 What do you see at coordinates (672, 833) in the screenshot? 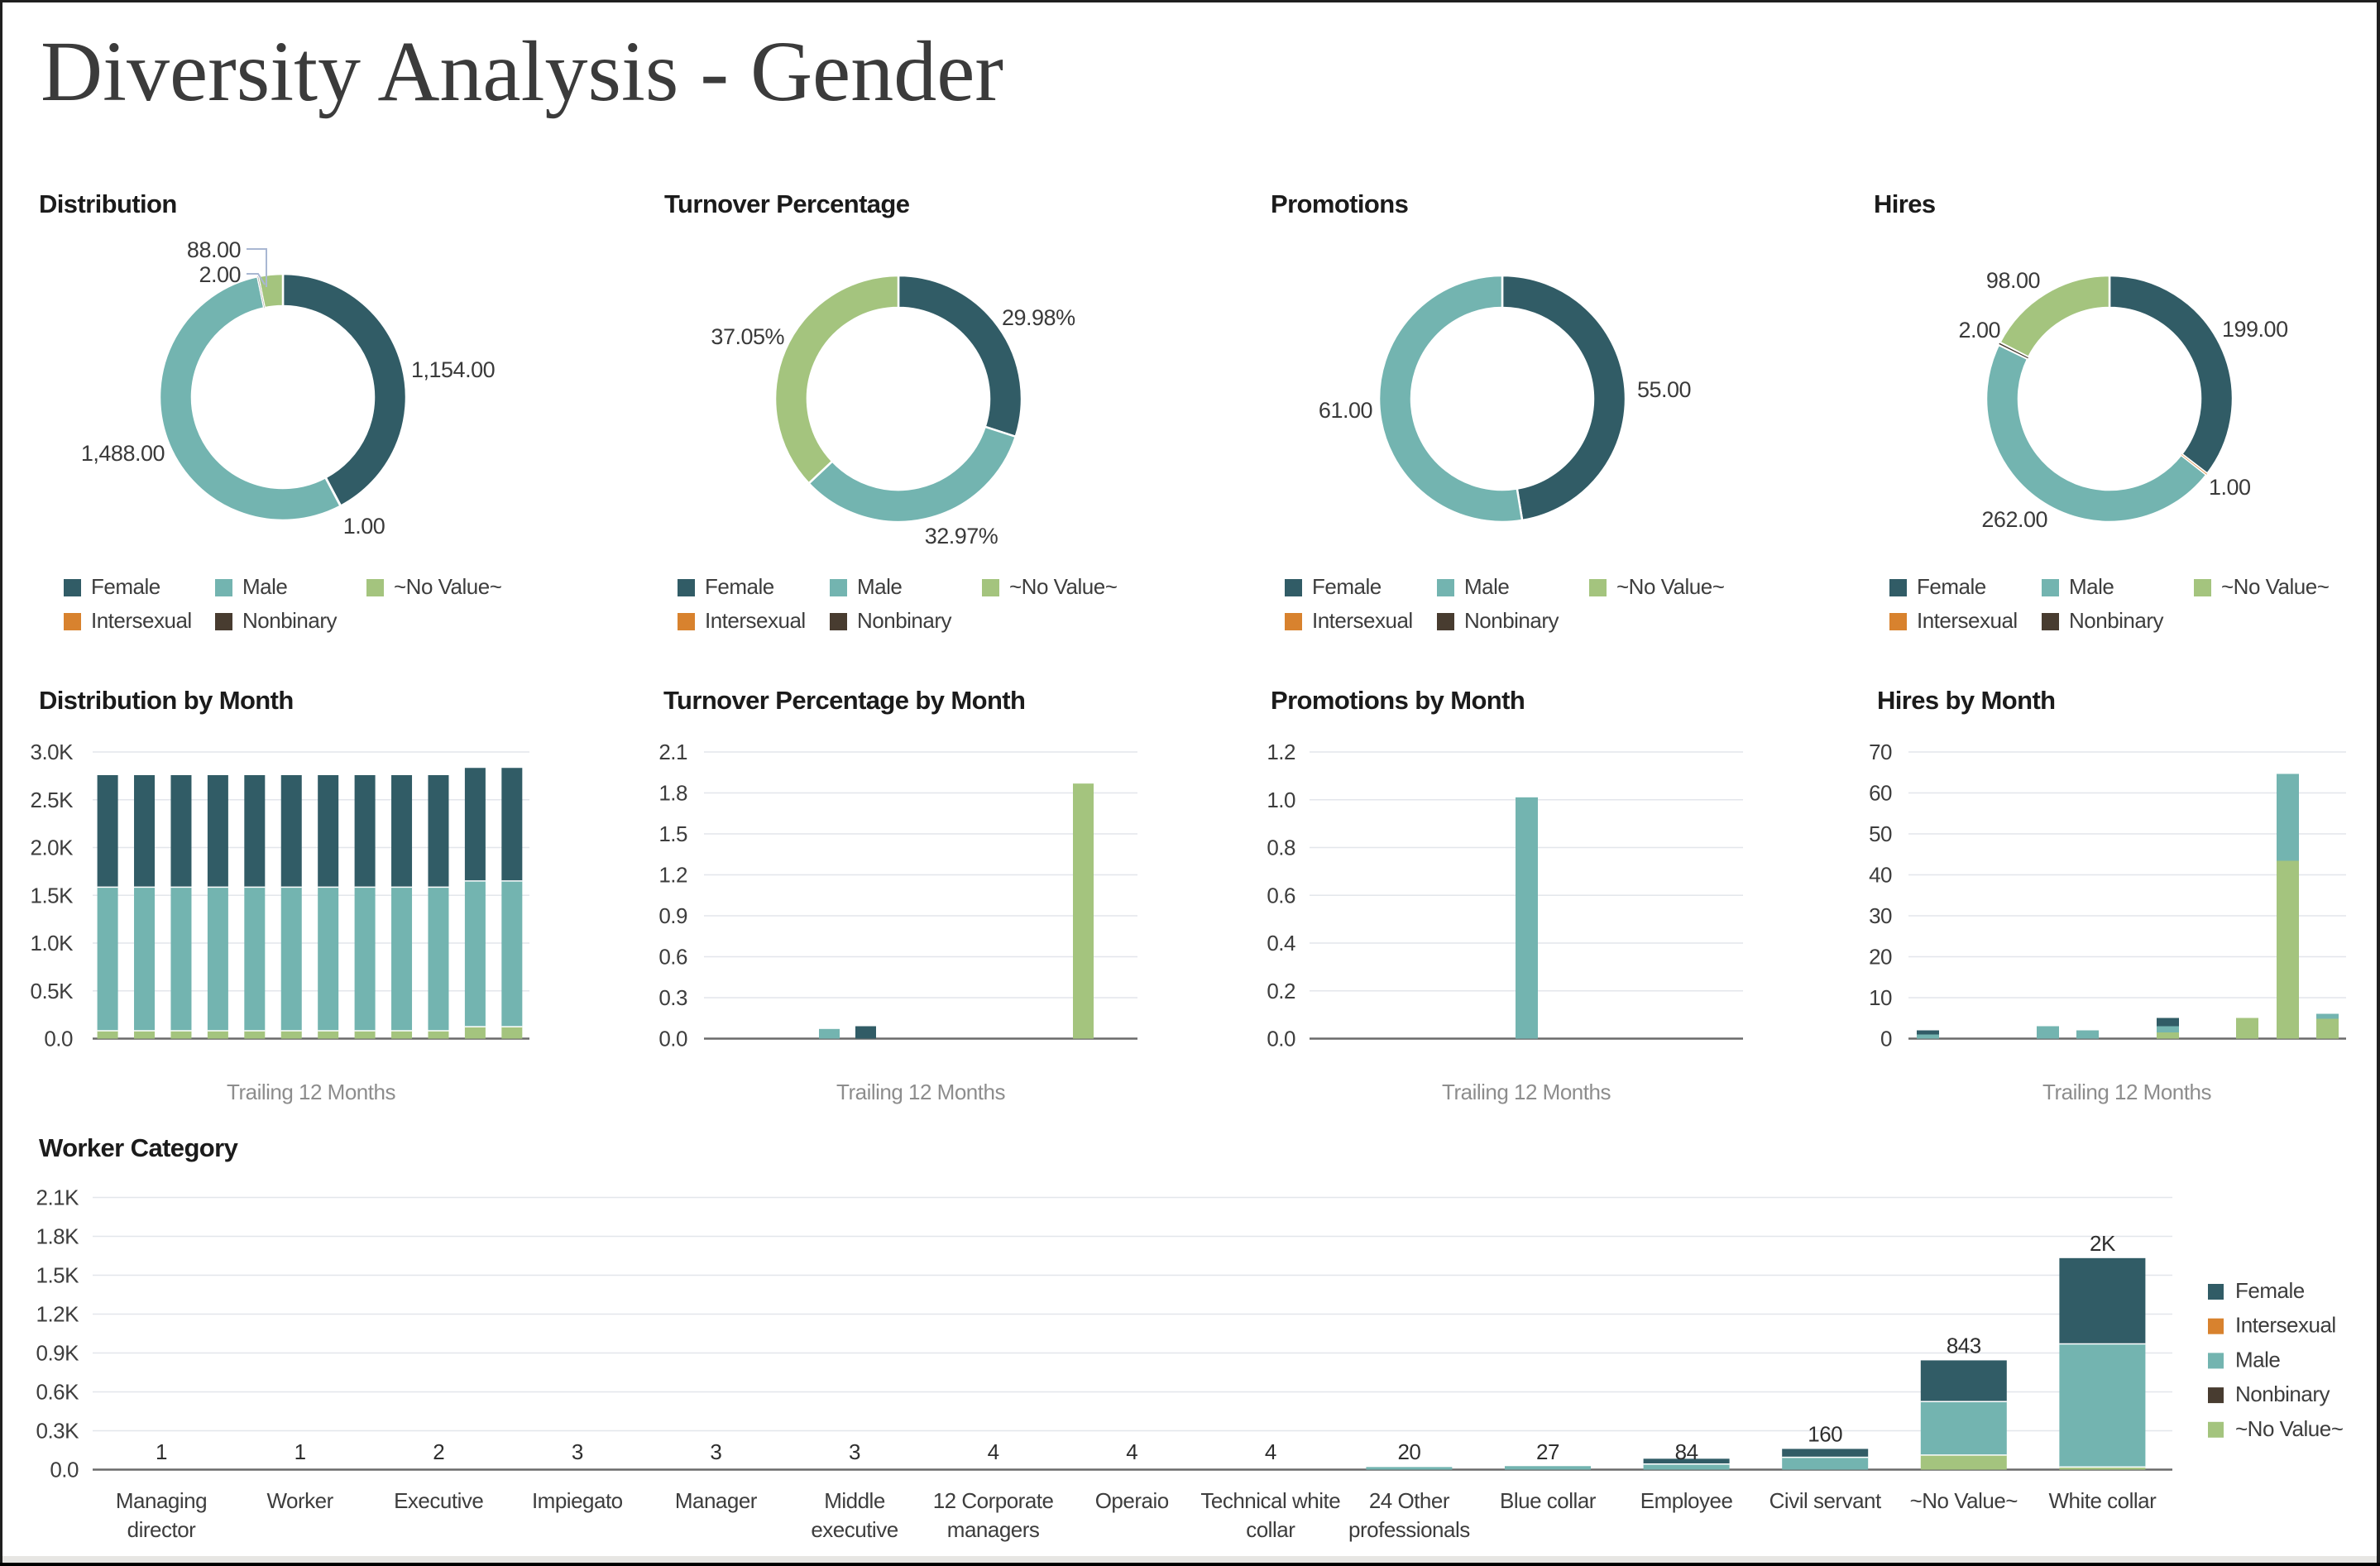
I see `svg-text: 1.5` at bounding box center [672, 833].